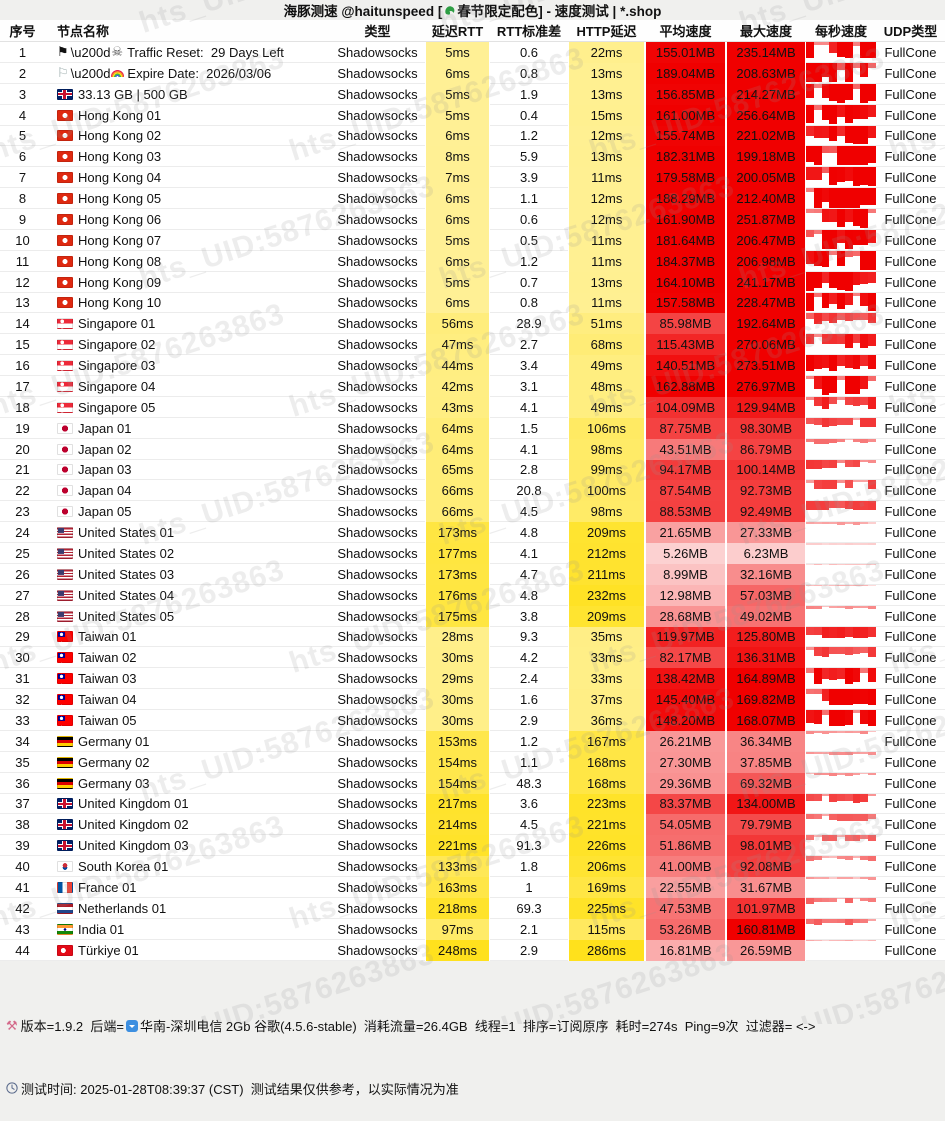 This screenshot has width=945, height=1121. Describe the element at coordinates (457, 804) in the screenshot. I see `cell-rtt: 217ms` at that location.